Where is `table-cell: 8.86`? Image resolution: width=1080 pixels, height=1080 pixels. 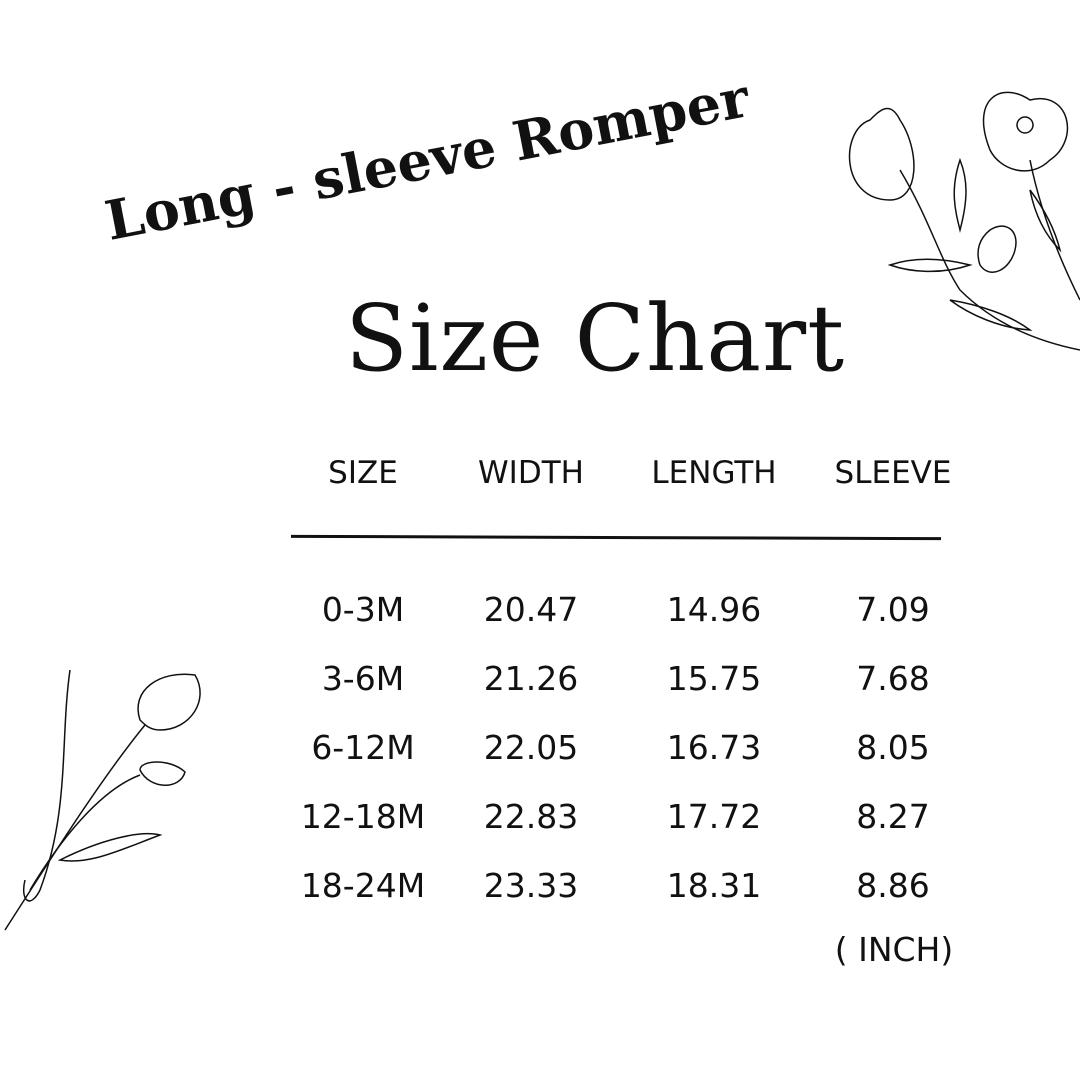
table-cell: 8.86 is located at coordinates (893, 885).